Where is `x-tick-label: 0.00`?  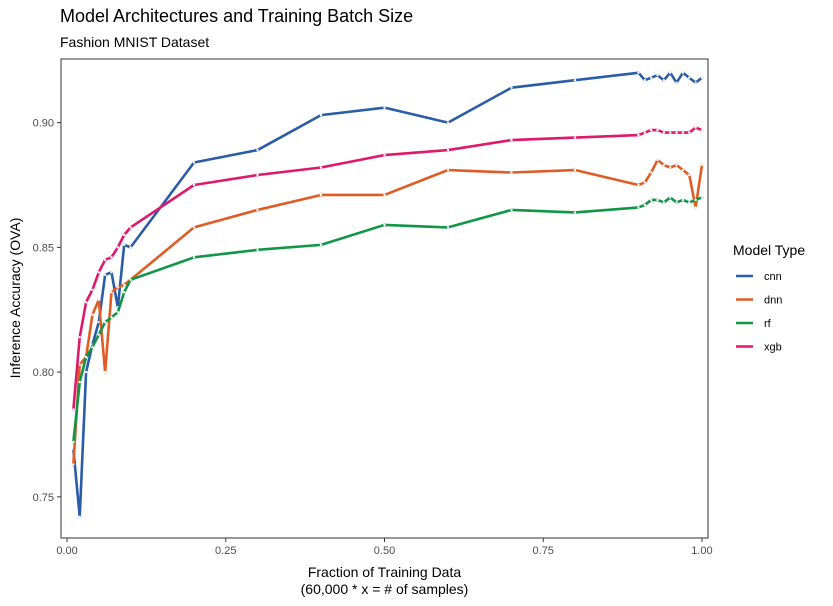
x-tick-label: 0.00 is located at coordinates (66, 551).